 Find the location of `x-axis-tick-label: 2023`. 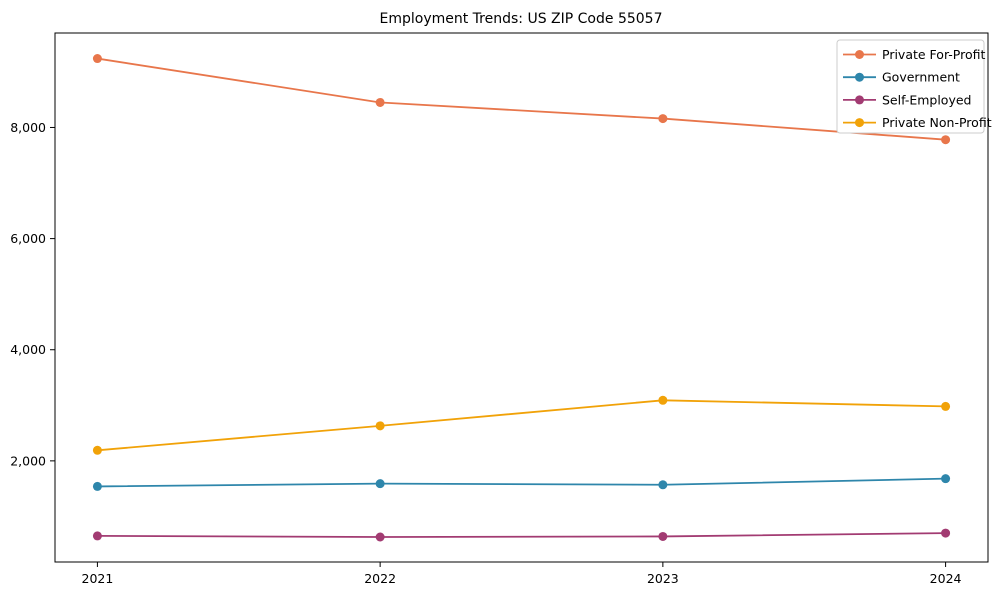

x-axis-tick-label: 2023 is located at coordinates (663, 578).